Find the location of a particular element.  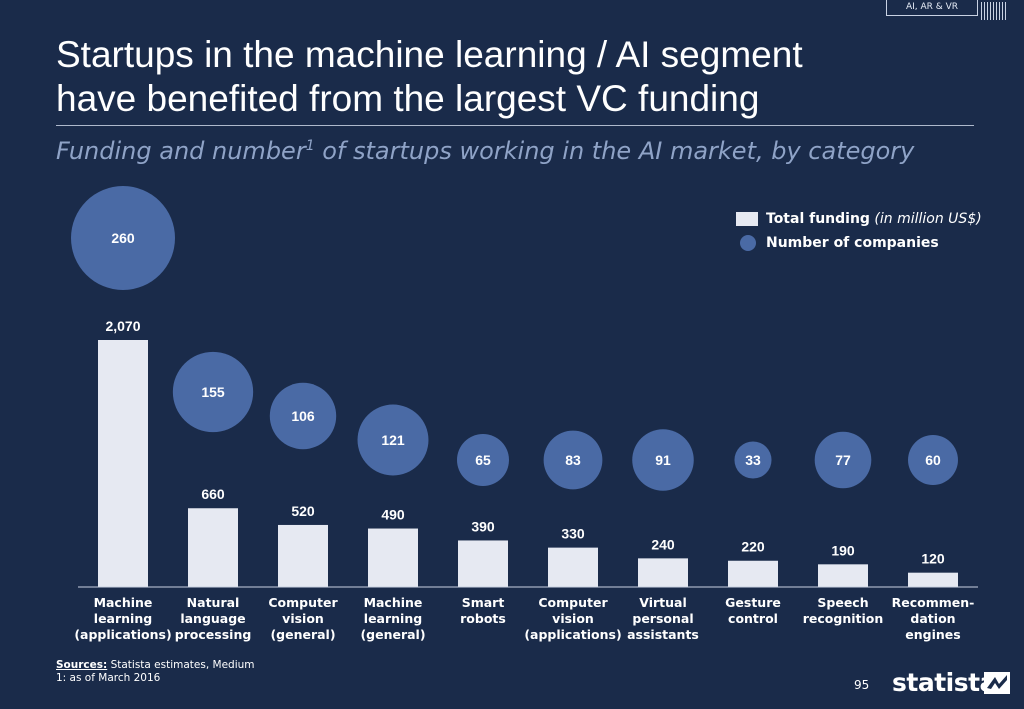

bar-value-label-1: 2,070 is located at coordinates (122, 326).